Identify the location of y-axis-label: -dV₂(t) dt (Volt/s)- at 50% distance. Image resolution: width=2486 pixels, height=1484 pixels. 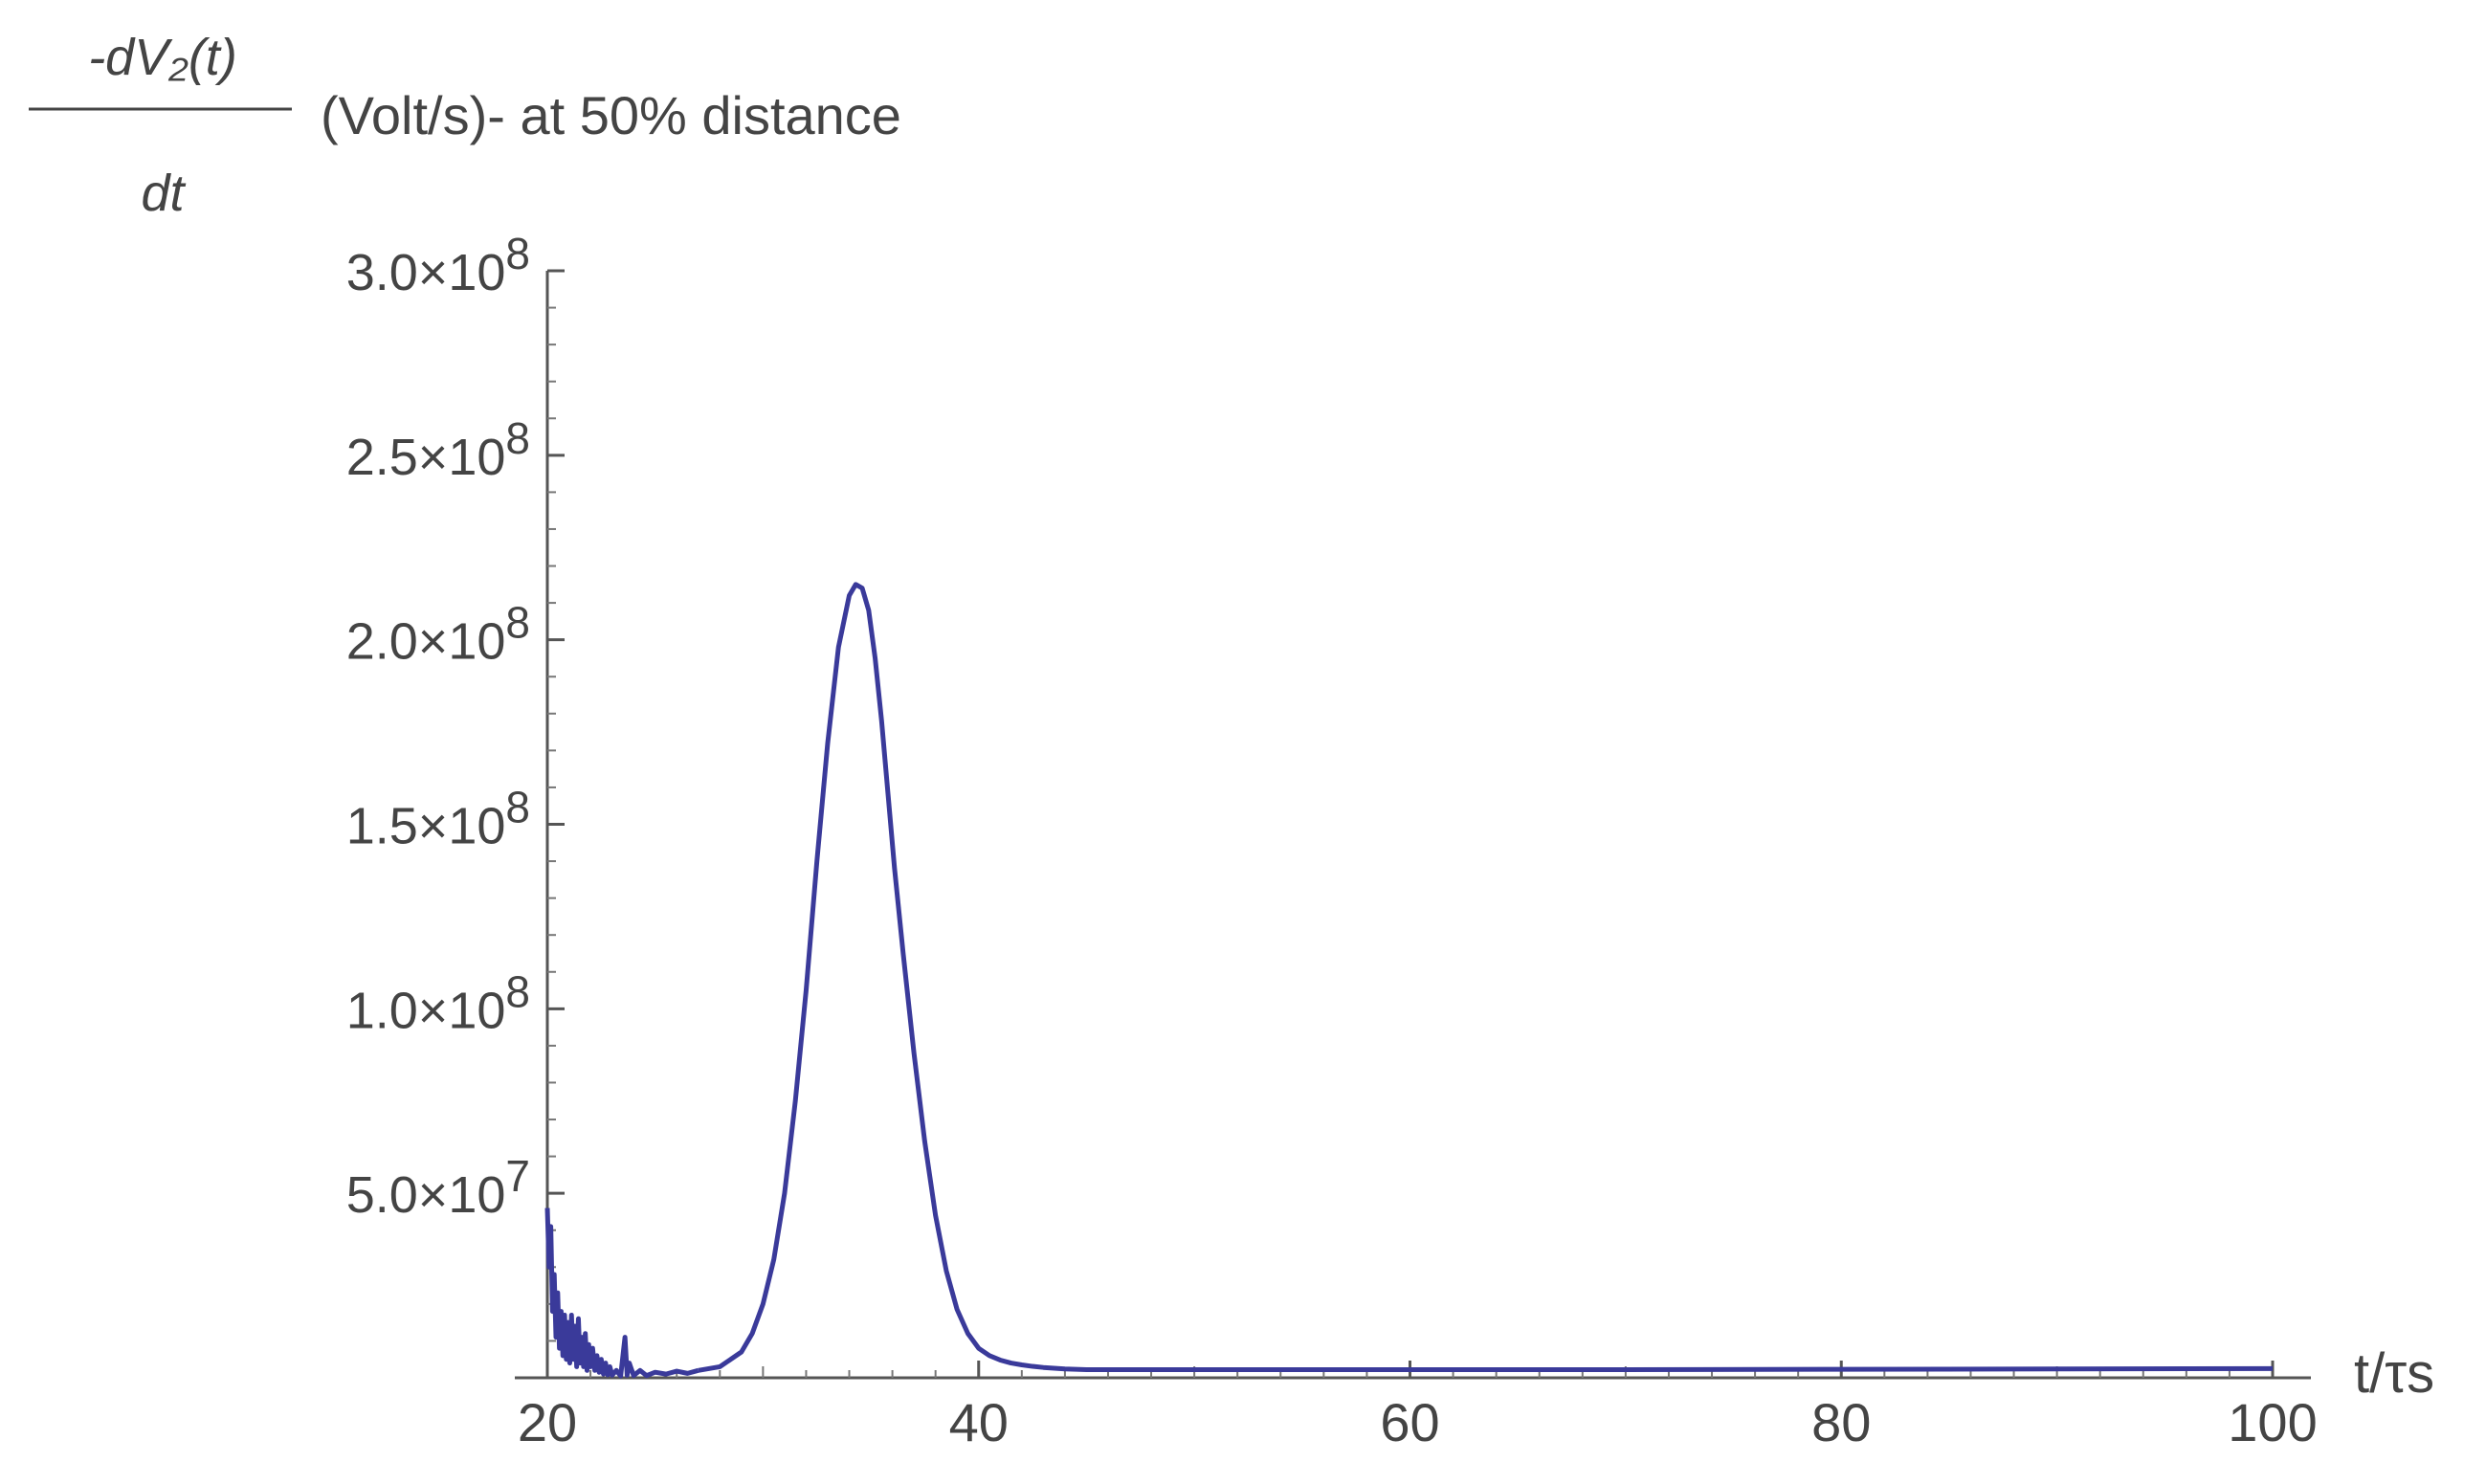
(465, 126).